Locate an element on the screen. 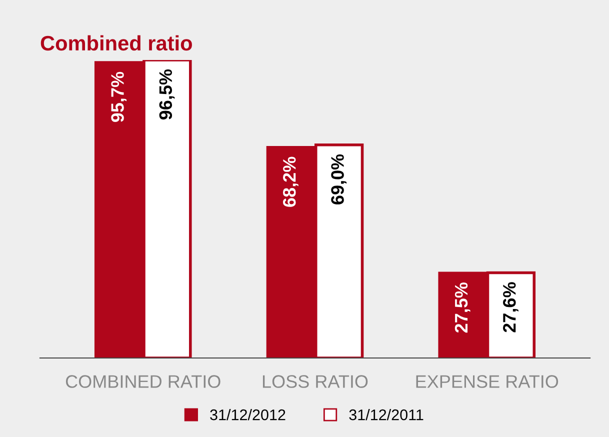 The height and width of the screenshot is (437, 609). data-label: 96,5% is located at coordinates (167, 94).